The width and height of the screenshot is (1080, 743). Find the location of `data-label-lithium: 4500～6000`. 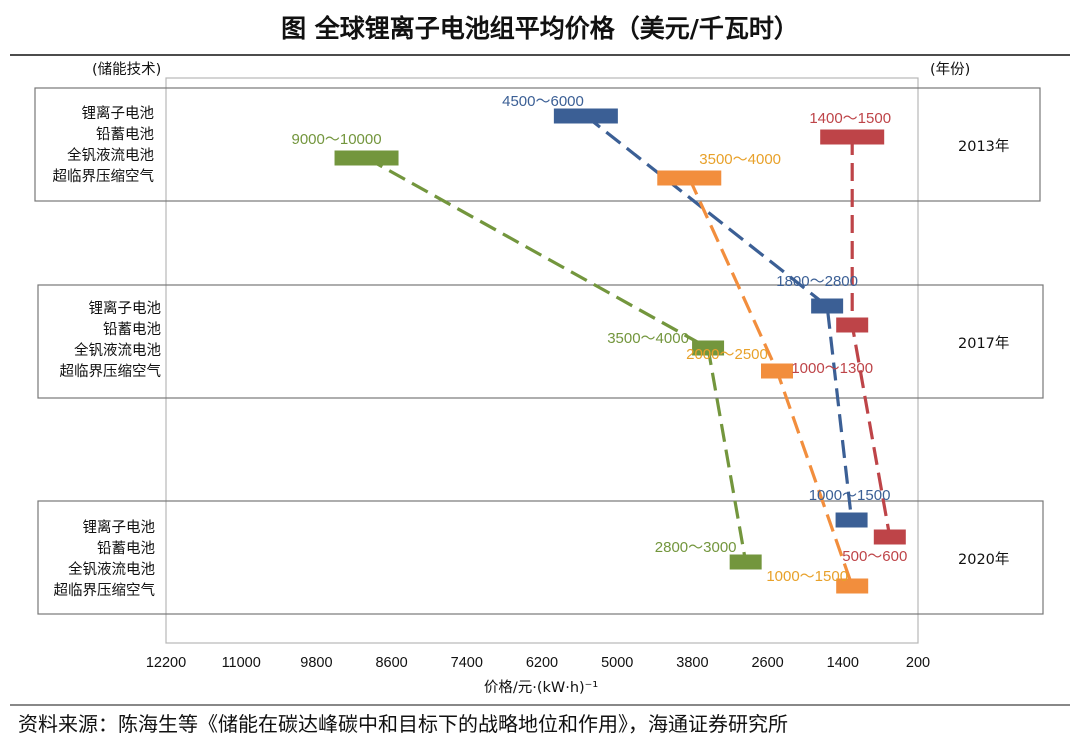

data-label-lithium: 4500～6000 is located at coordinates (543, 101).